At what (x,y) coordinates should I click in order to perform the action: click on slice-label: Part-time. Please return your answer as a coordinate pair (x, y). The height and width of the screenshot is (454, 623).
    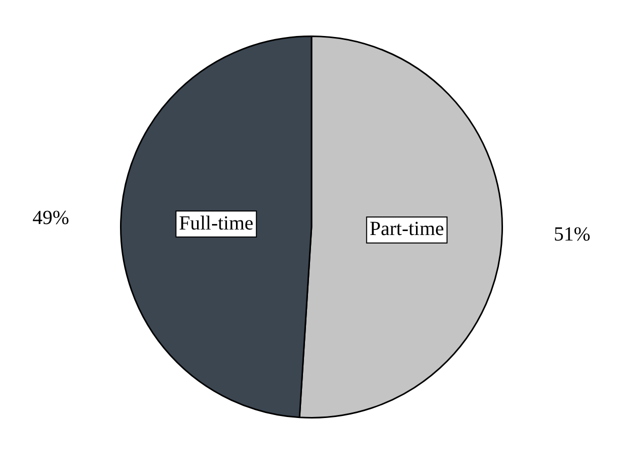
    Looking at the image, I should click on (407, 229).